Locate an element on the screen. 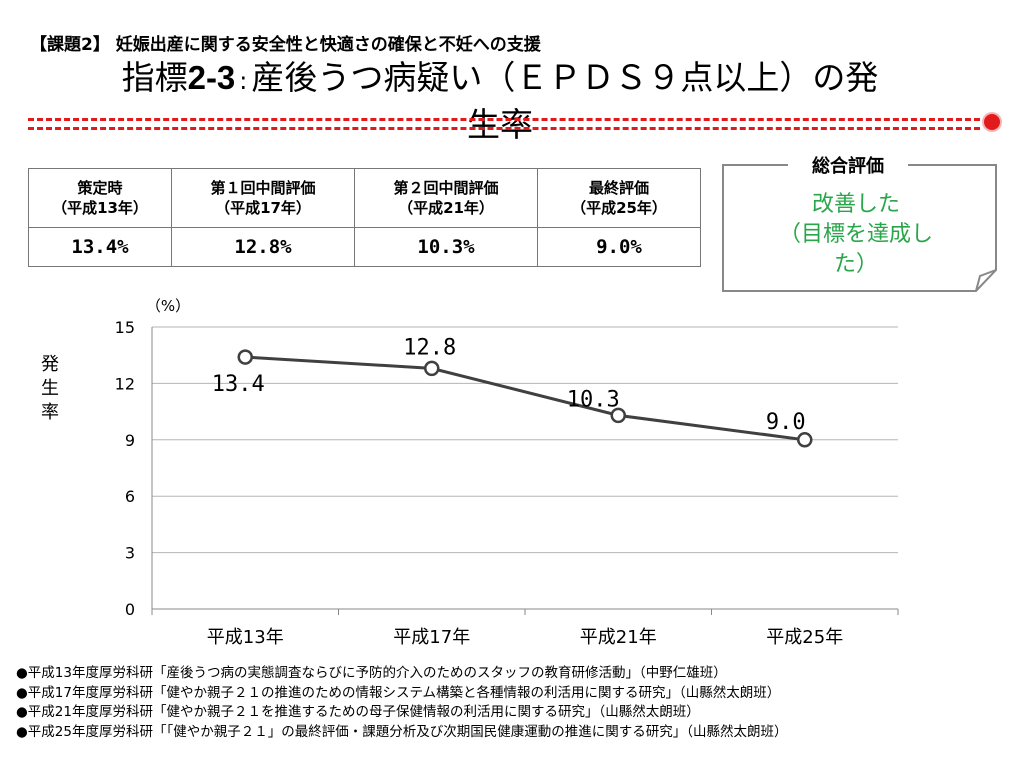  data-label: 10.3 is located at coordinates (593, 399).